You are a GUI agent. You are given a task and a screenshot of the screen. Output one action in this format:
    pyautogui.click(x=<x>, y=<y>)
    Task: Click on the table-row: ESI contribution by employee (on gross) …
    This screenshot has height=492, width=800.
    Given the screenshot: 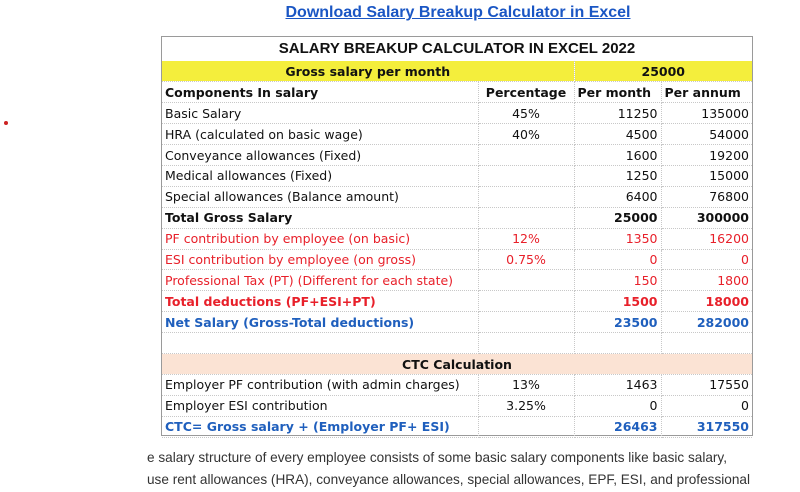 What is the action you would take?
    pyautogui.click(x=457, y=260)
    